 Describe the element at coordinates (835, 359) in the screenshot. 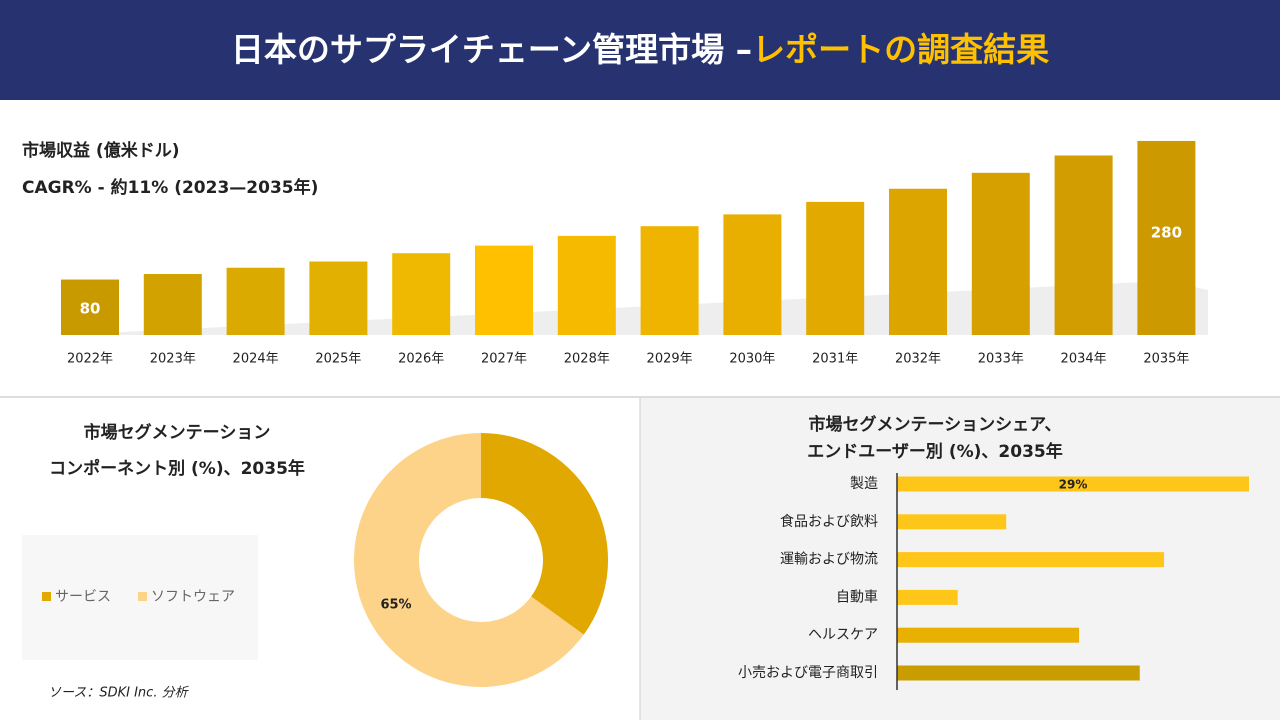

I see `x-tick-label: 2031年` at that location.